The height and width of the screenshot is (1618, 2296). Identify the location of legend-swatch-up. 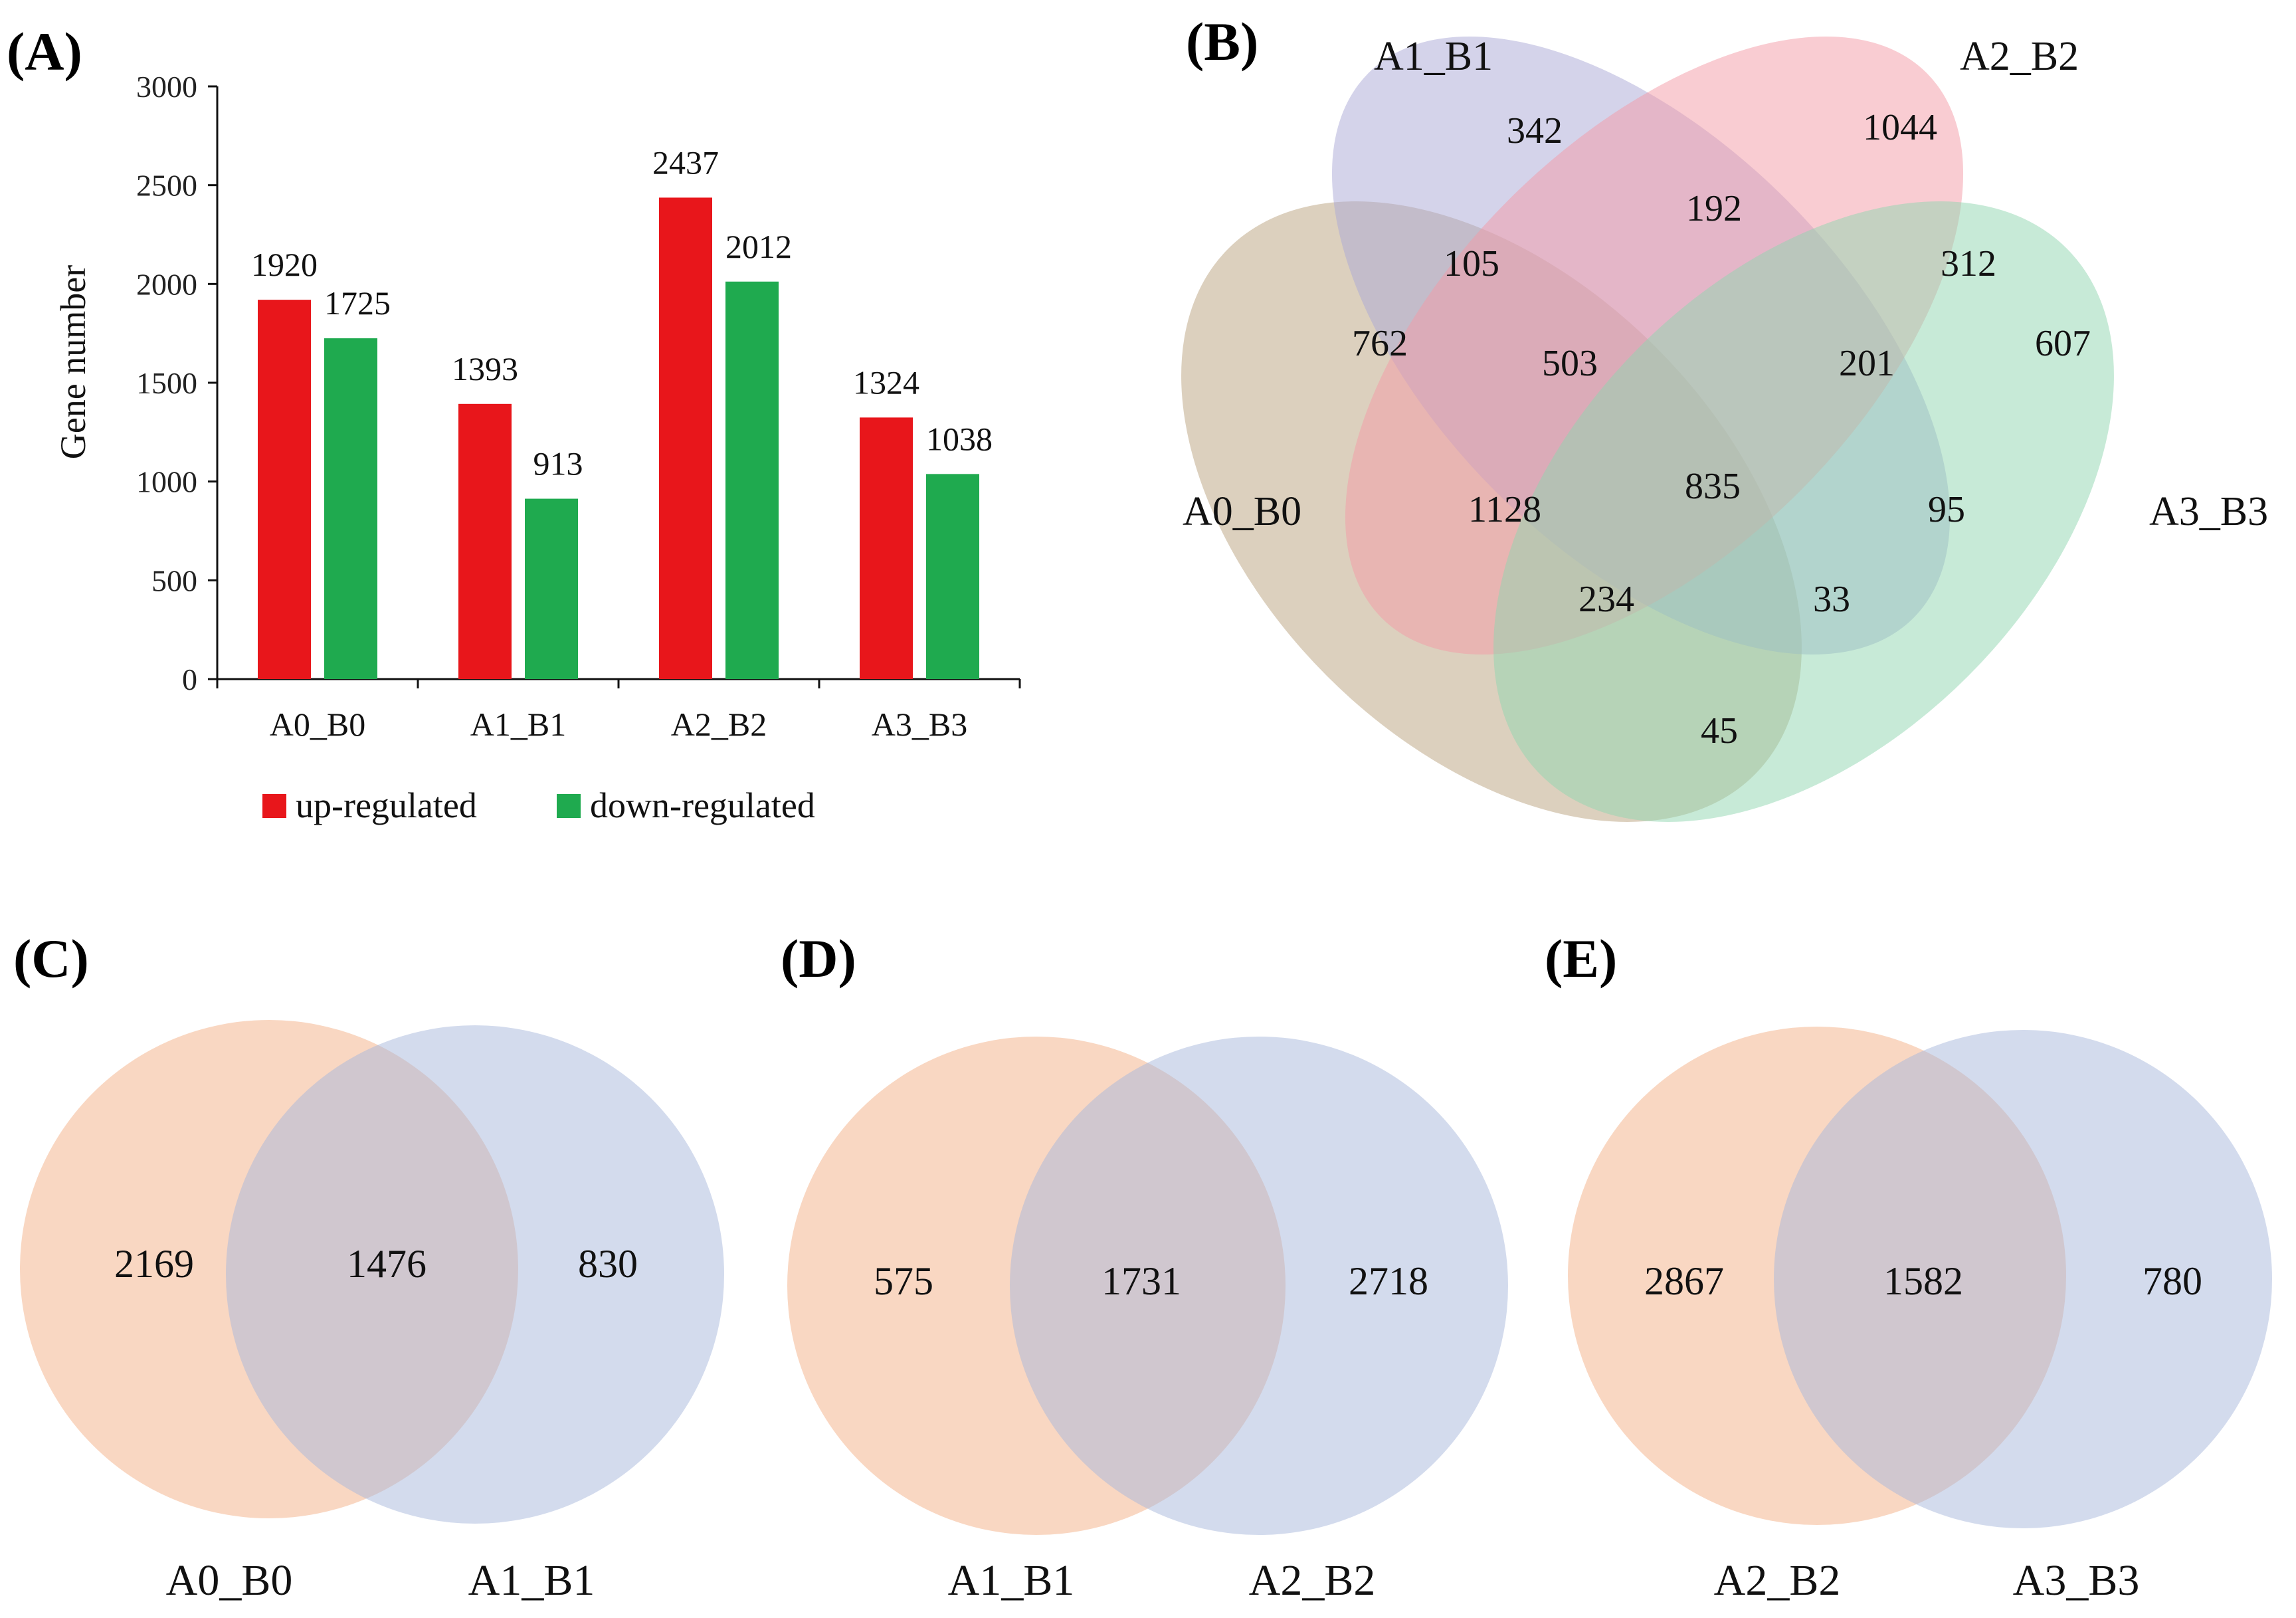
(274, 806).